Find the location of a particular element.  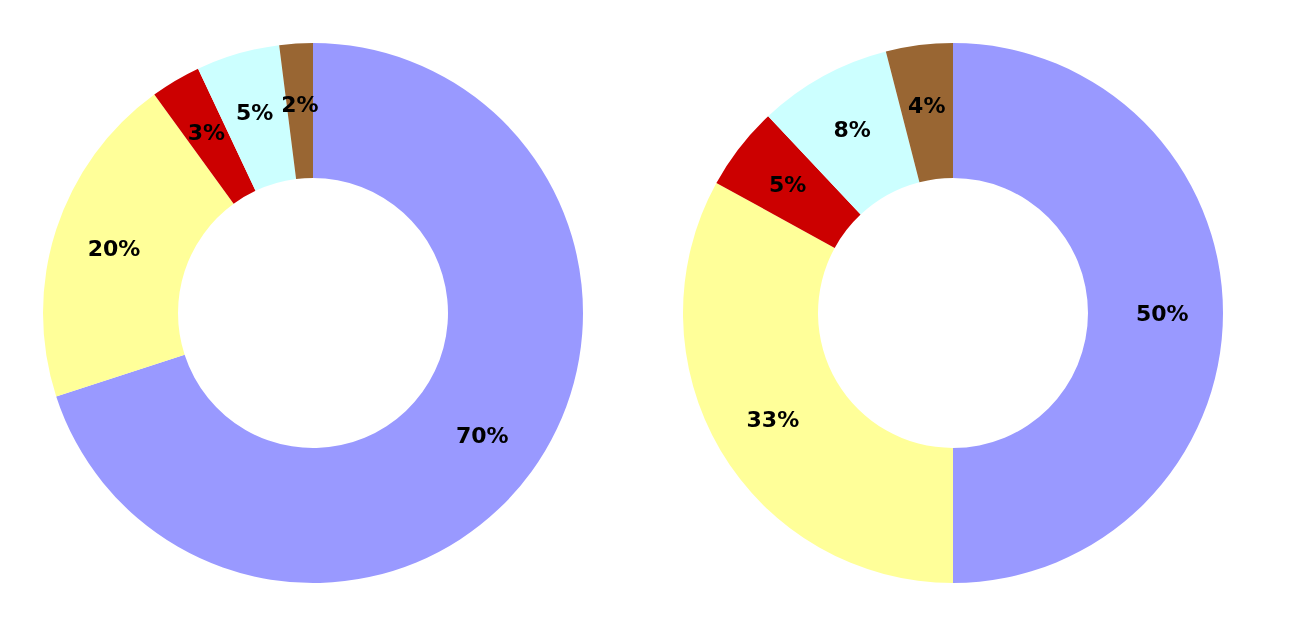

data-label: 8% is located at coordinates (852, 130).